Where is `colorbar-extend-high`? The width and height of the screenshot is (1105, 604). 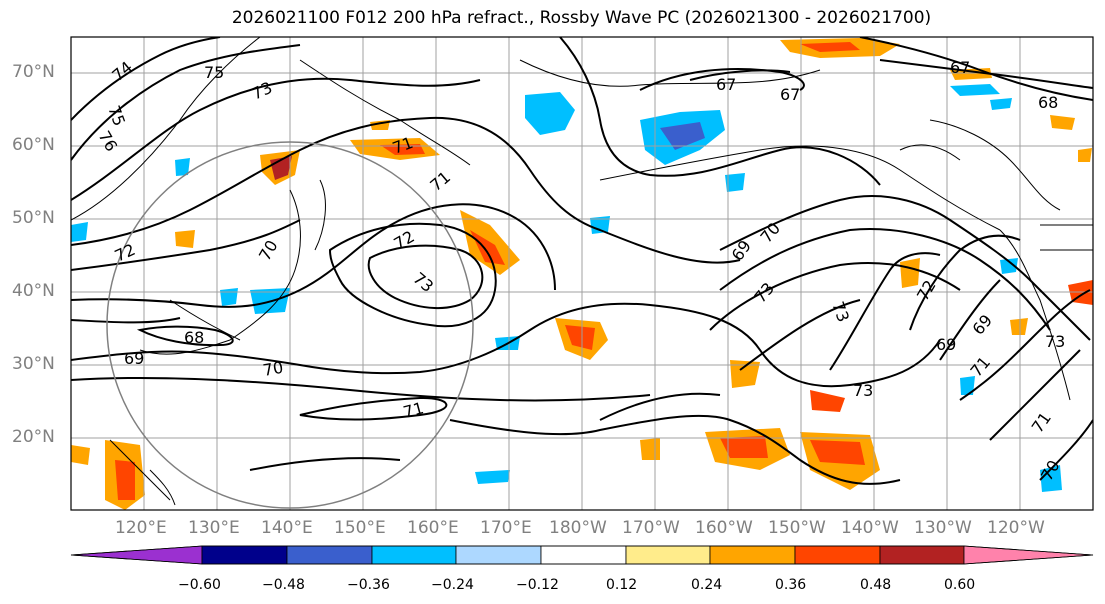 colorbar-extend-high is located at coordinates (1028, 555).